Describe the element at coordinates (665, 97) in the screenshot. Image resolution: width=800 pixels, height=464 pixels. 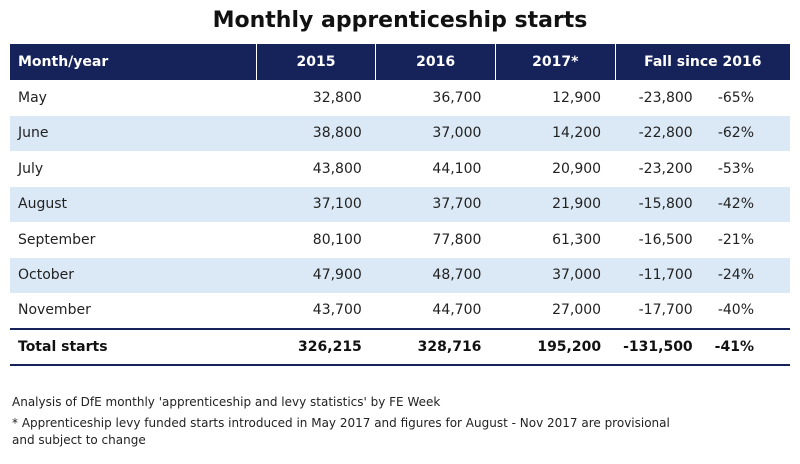
I see `cell-fall: -23,800` at that location.